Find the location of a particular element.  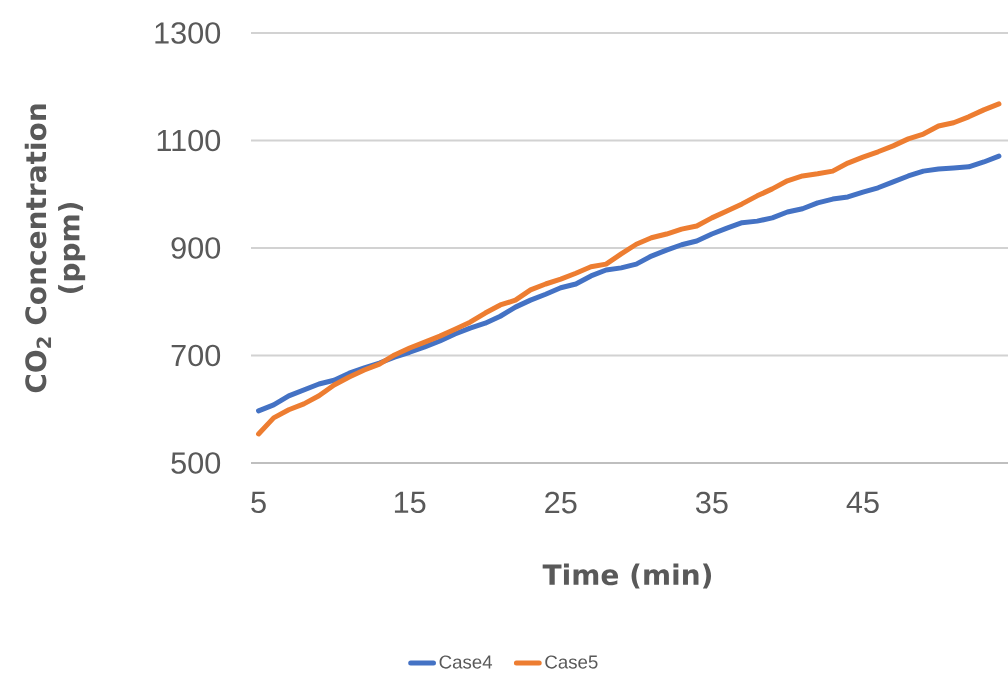

y-axis-title: CO$_{2}$ Concentration (ppm) is located at coordinates (55, 248).